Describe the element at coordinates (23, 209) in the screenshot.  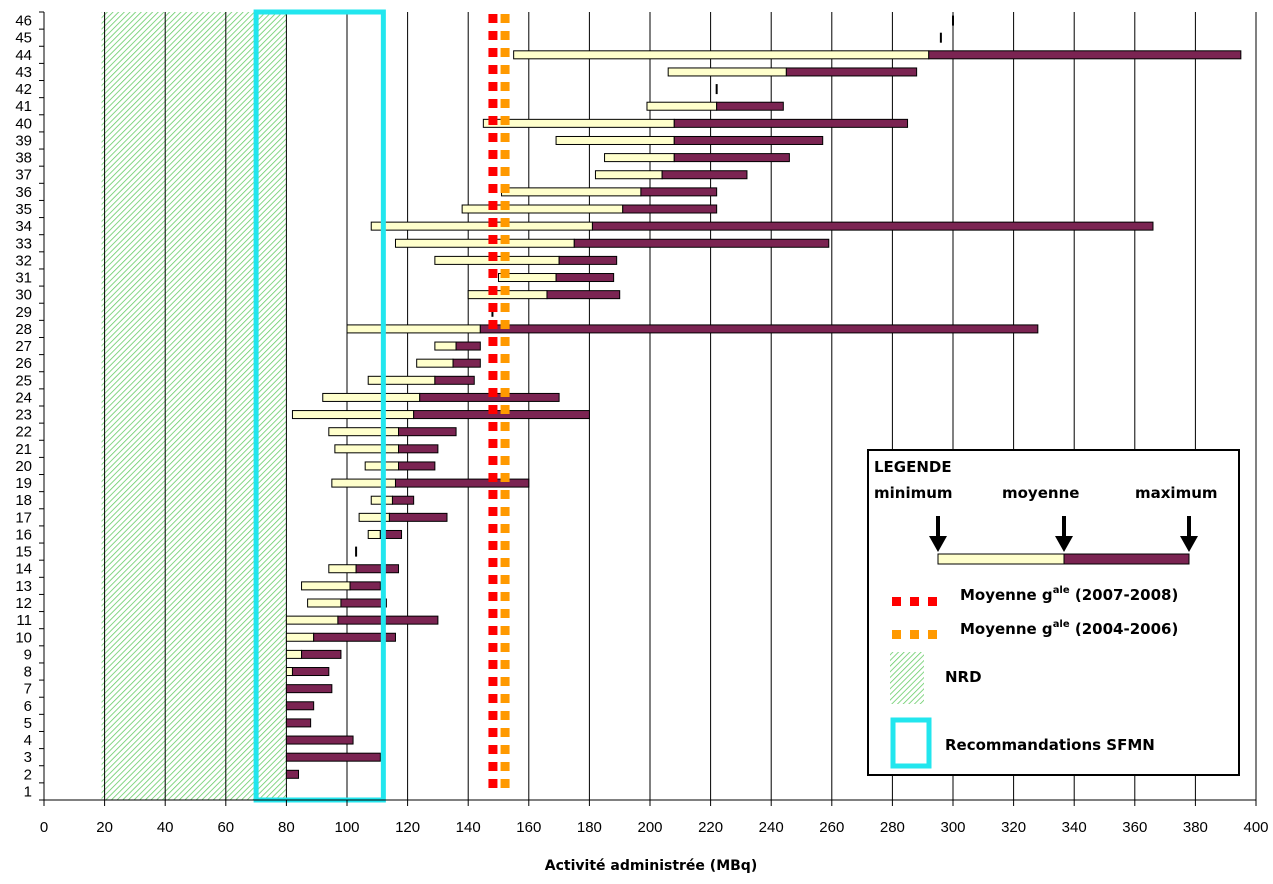
I see `y-tick-label: 35` at that location.